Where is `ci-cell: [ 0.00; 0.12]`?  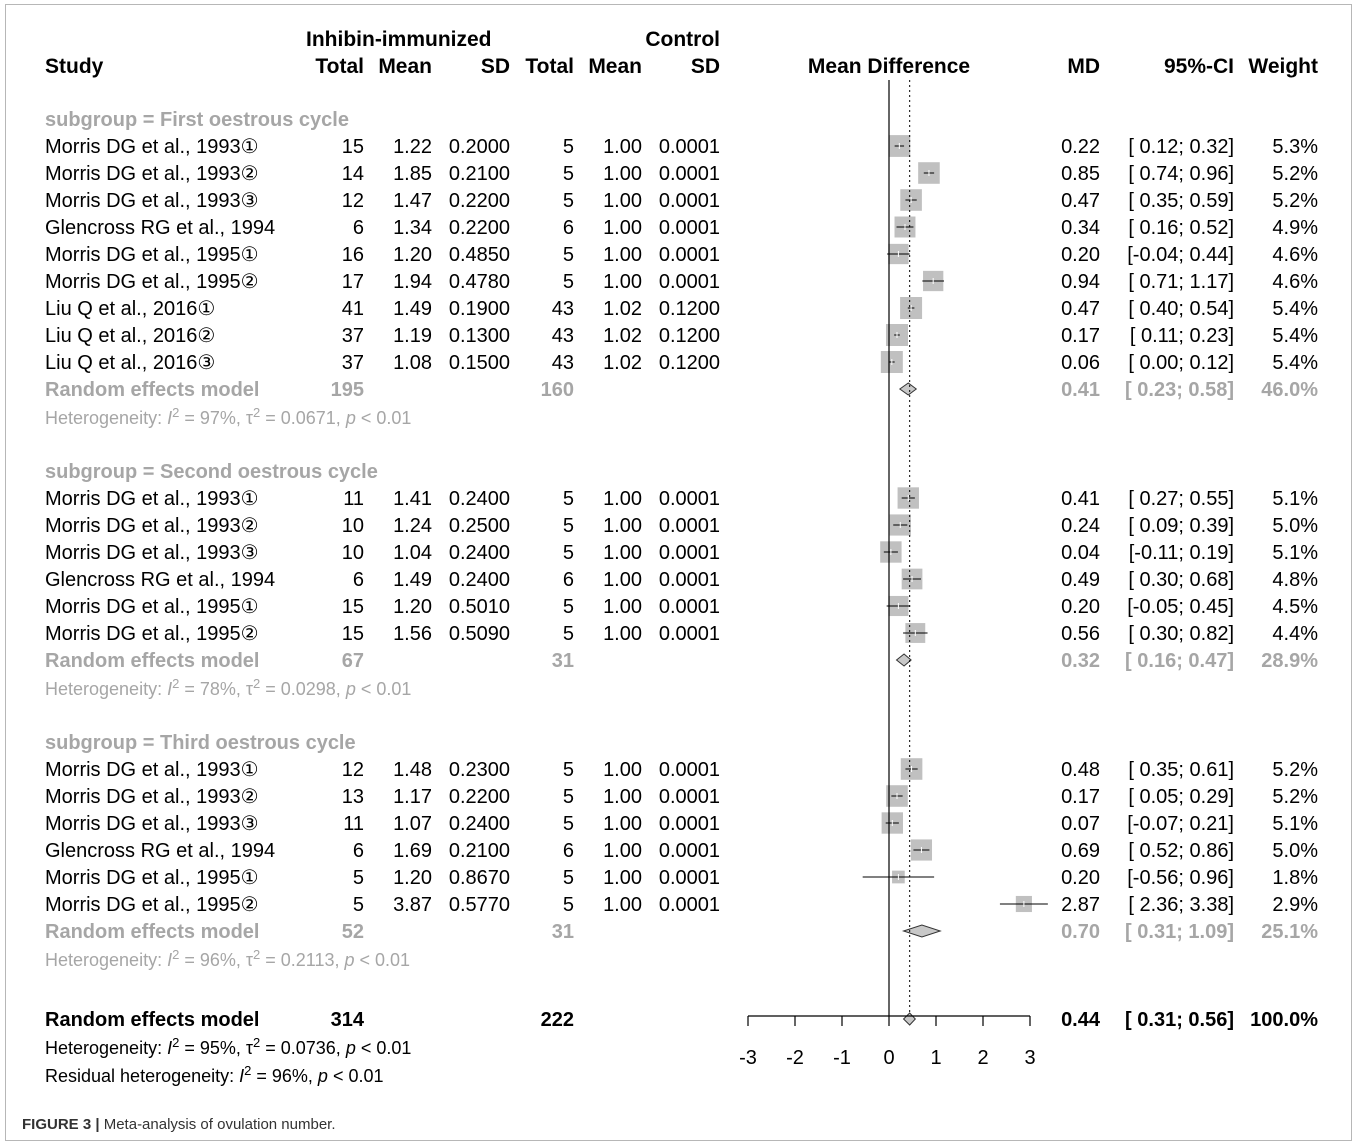 ci-cell: [ 0.00; 0.12] is located at coordinates (1181, 363).